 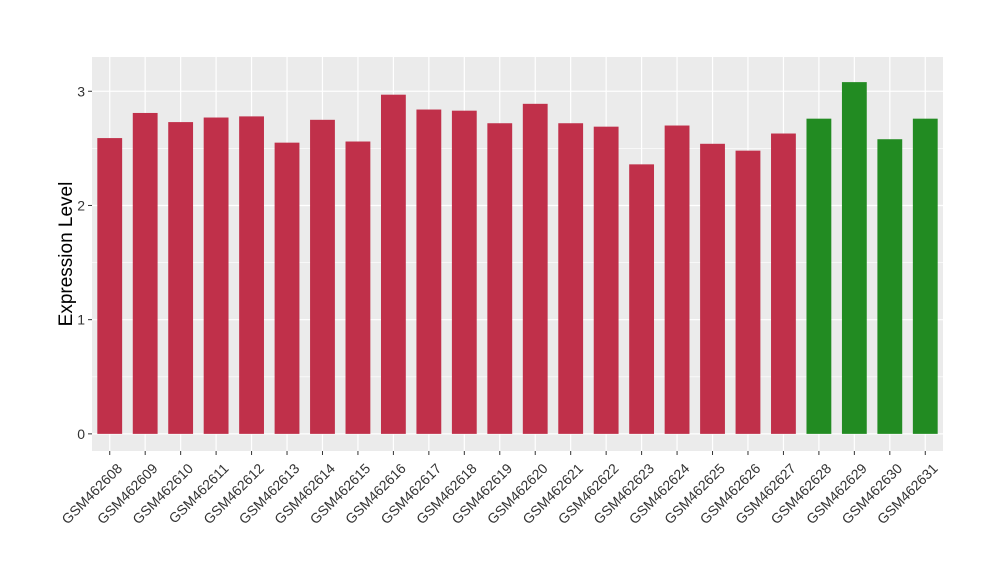 What do you see at coordinates (181, 278) in the screenshot?
I see `bar-GSM462610` at bounding box center [181, 278].